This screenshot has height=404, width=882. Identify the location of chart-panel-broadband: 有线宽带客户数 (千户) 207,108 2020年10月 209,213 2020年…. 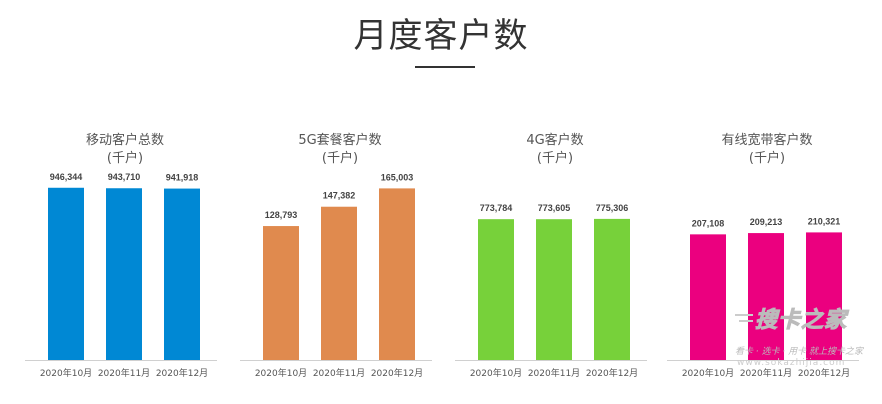
(767, 258).